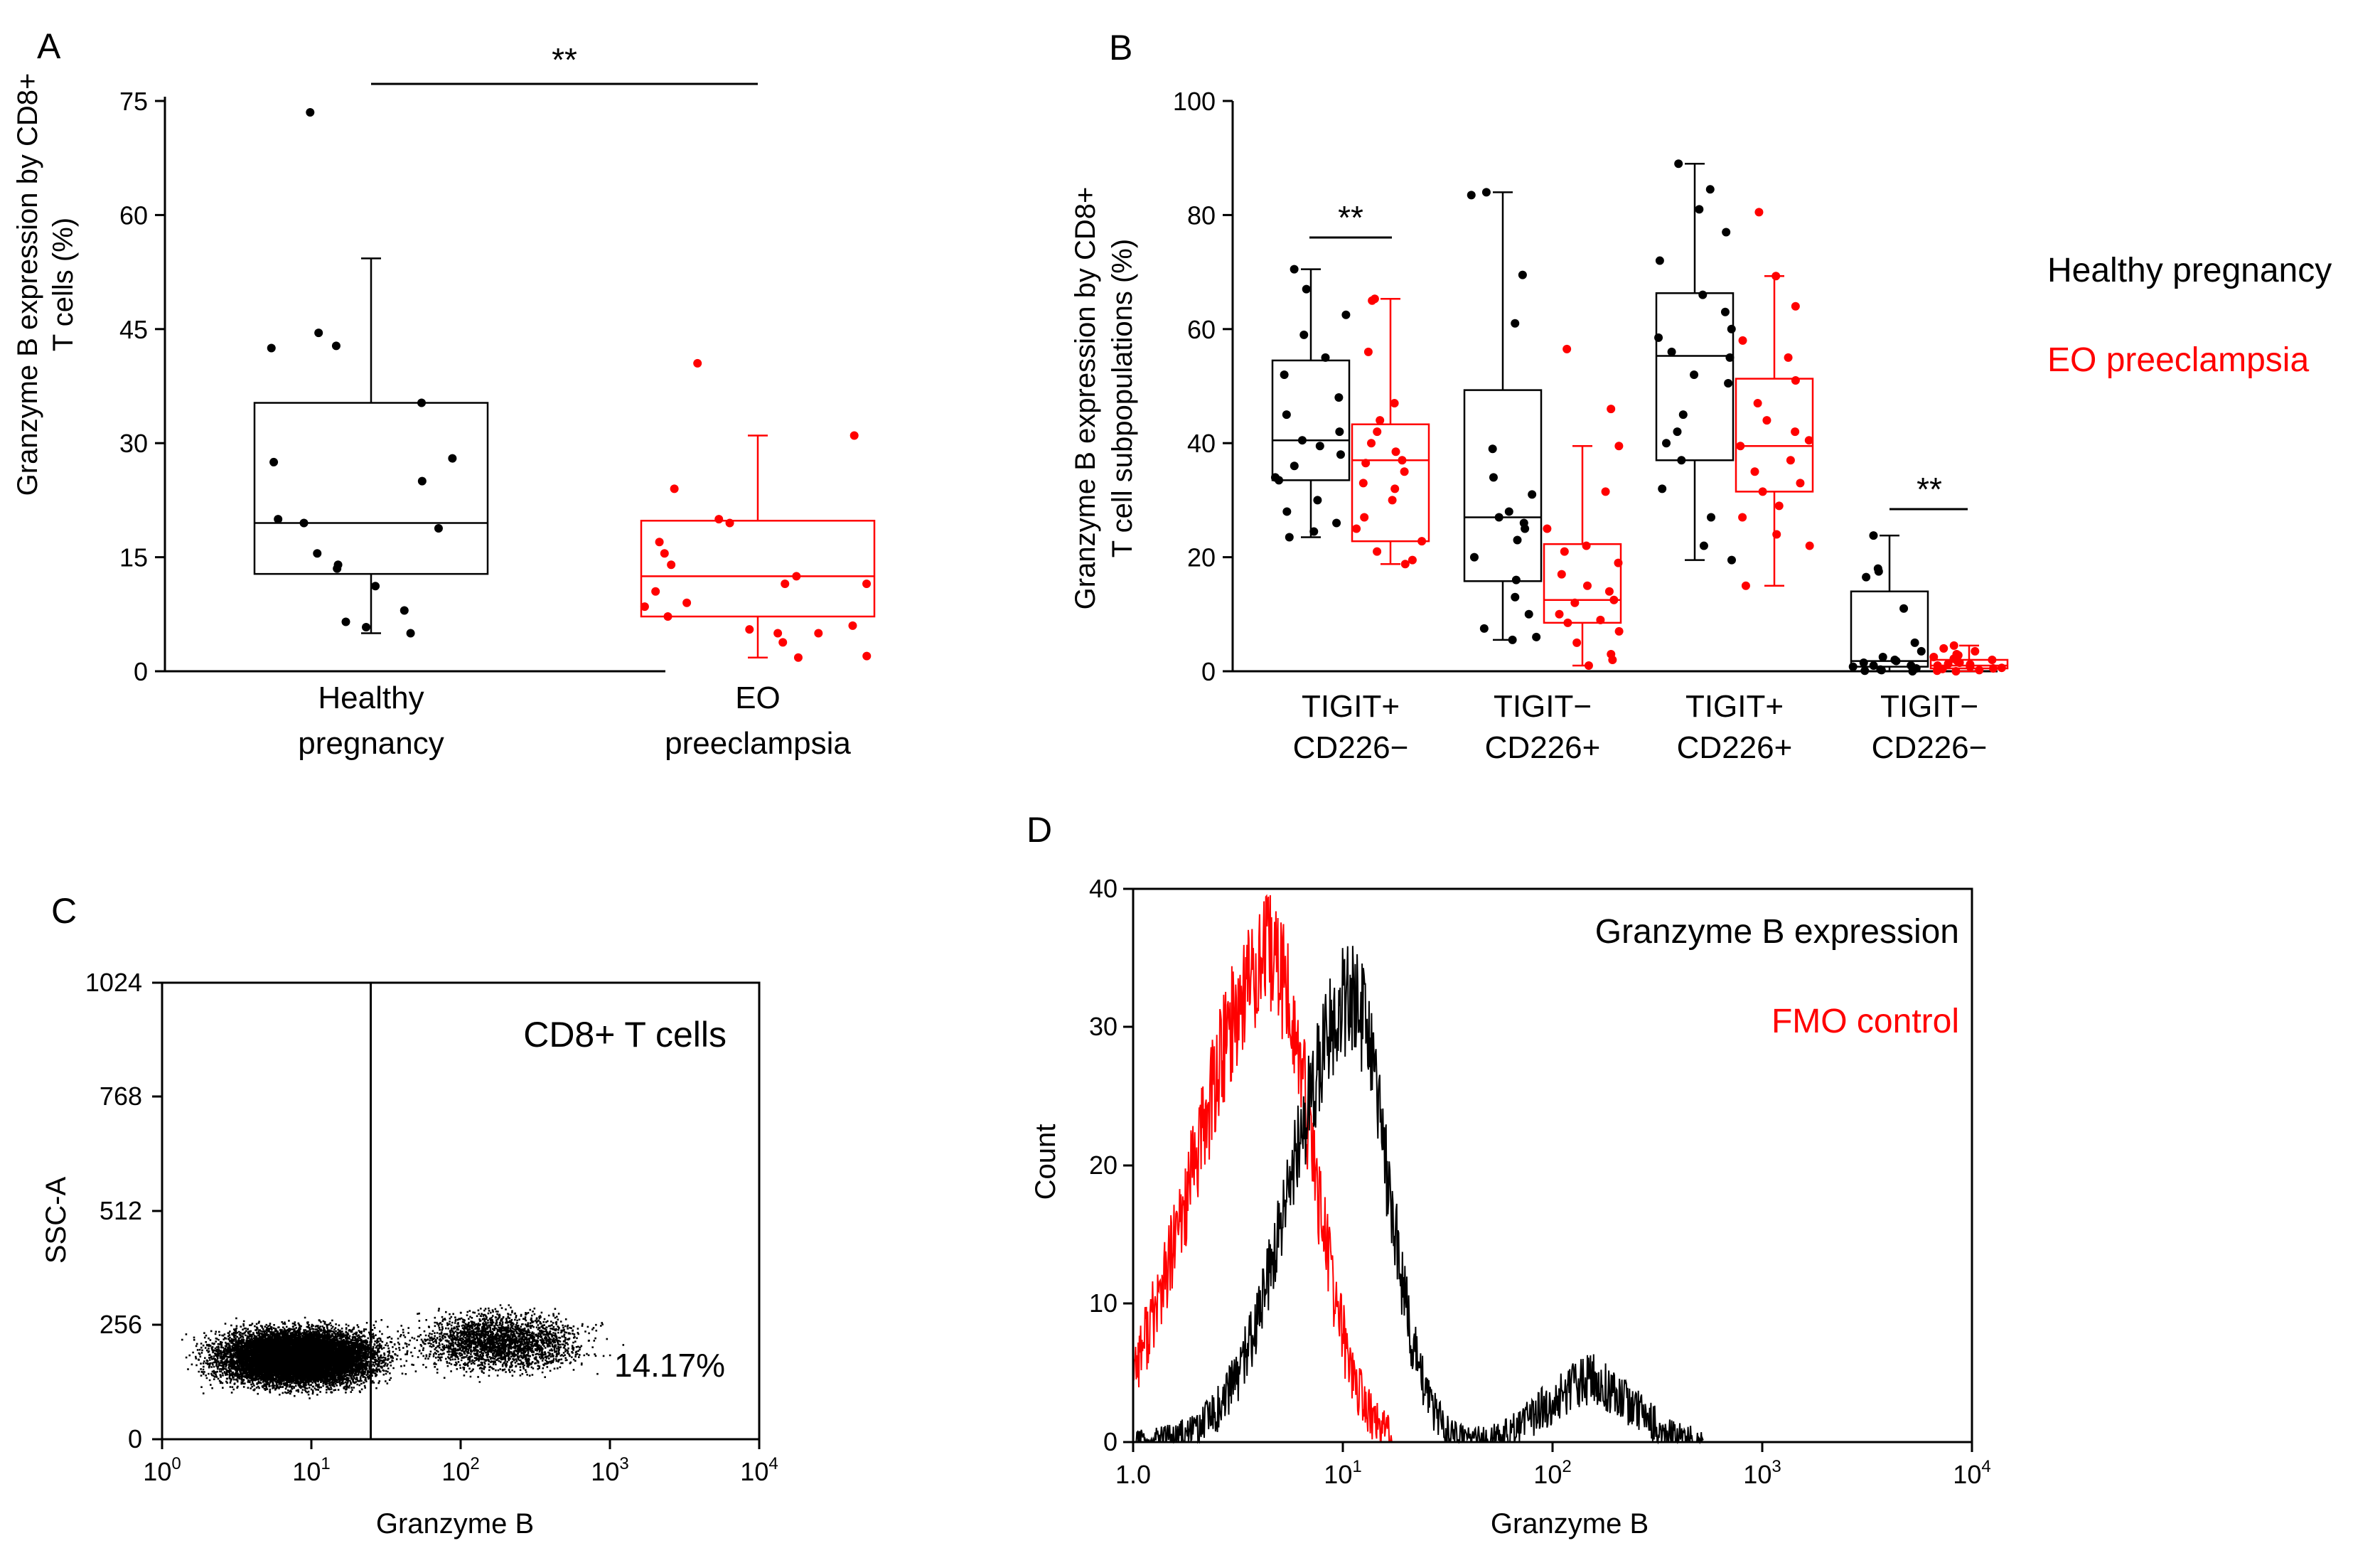  What do you see at coordinates (1202, 329) in the screenshot?
I see `panel-b-ytick-label: 60` at bounding box center [1202, 329].